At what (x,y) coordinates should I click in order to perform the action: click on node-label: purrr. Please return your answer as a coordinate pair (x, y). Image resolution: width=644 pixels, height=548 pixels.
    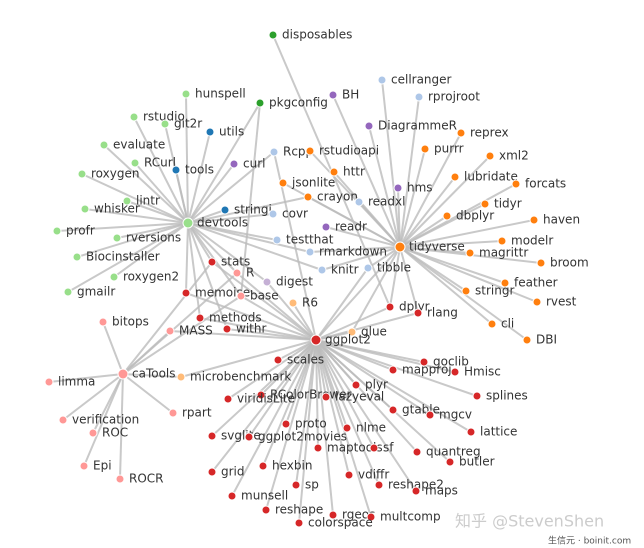
    Looking at the image, I should click on (449, 149).